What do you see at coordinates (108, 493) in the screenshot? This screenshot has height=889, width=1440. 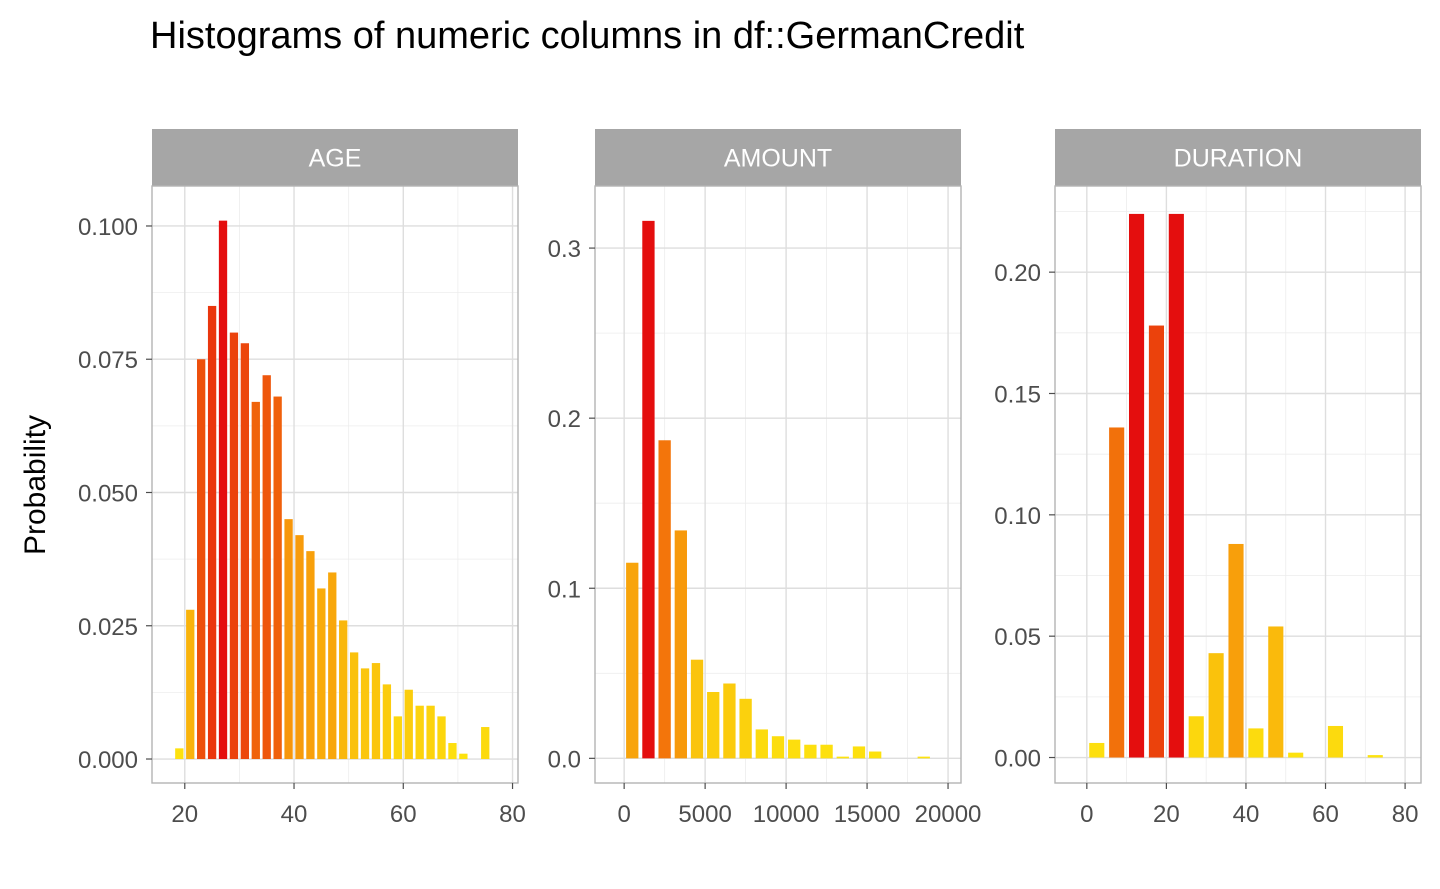 I see `y-tick-label: 0.050` at bounding box center [108, 493].